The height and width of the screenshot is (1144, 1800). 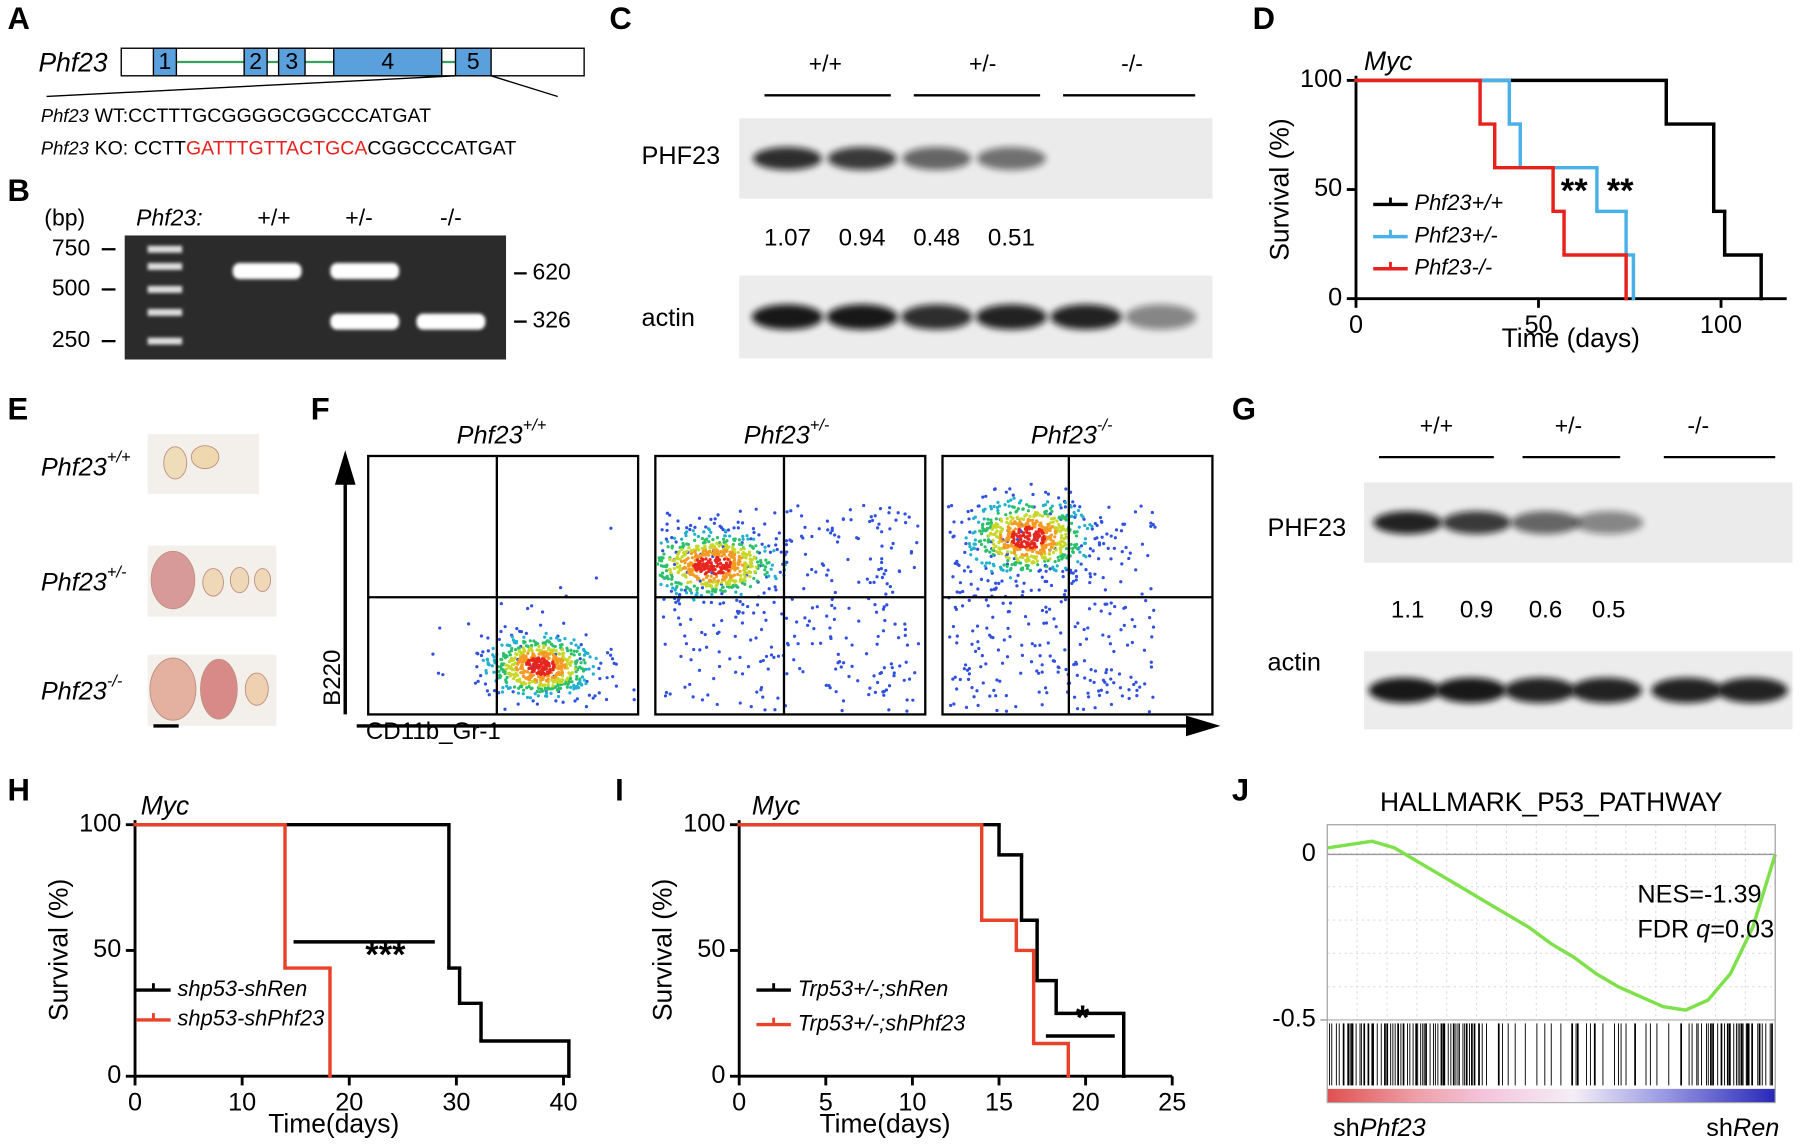 I want to click on x-tick-label: 100, so click(x=1721, y=325).